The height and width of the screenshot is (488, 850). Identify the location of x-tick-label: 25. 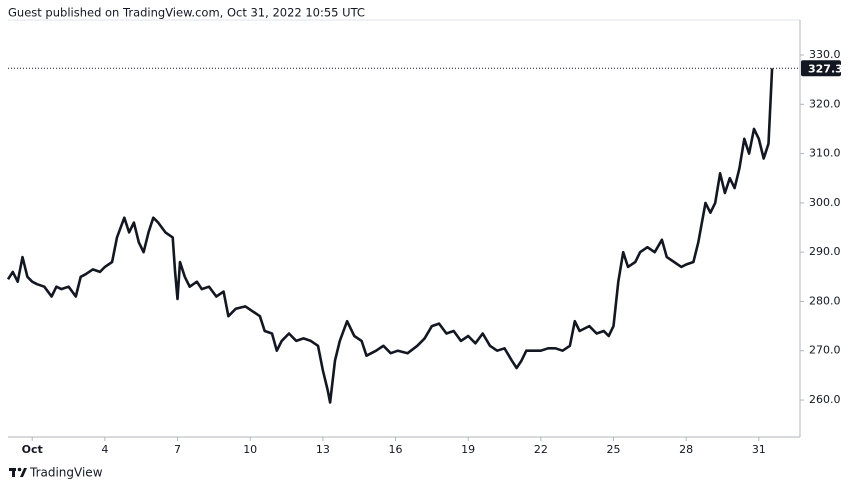
(614, 449).